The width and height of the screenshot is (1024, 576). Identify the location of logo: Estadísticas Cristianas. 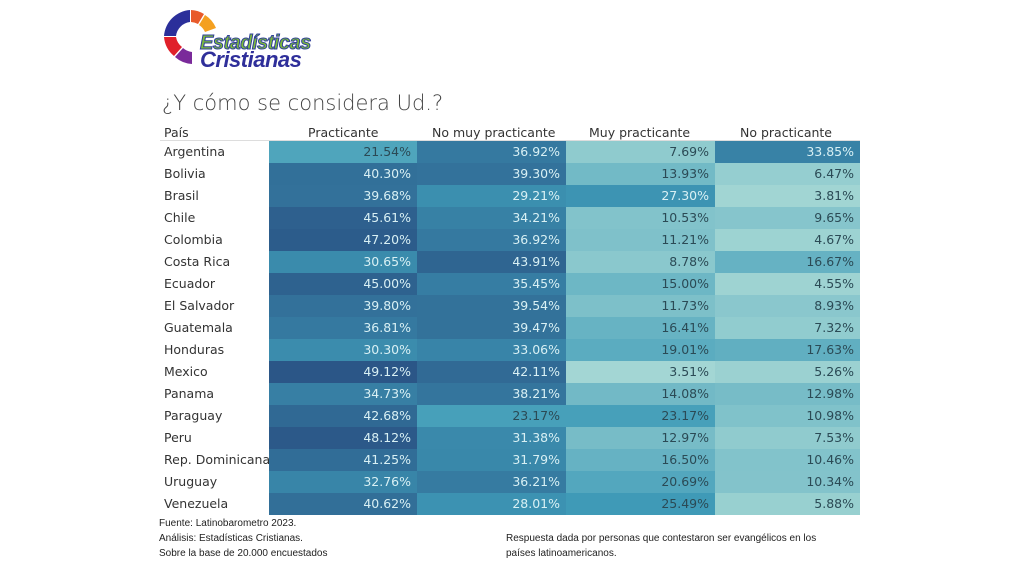
(255, 39).